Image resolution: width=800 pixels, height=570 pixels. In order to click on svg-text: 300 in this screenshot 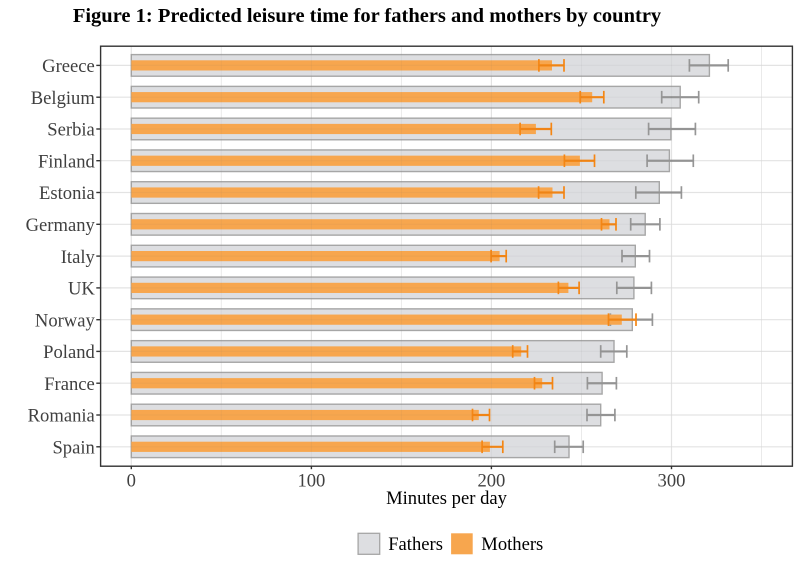, I will do `click(672, 480)`.